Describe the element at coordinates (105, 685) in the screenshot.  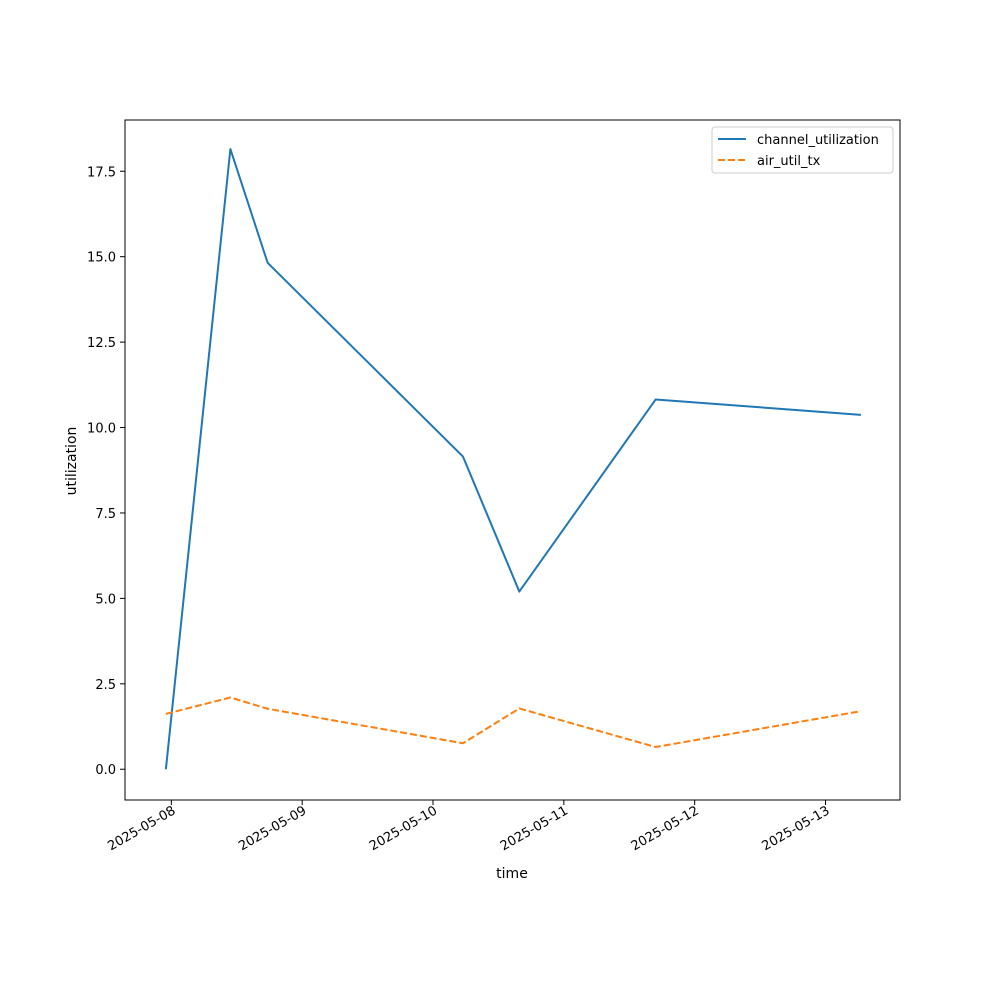
I see `y-tick-label: 2.5` at that location.